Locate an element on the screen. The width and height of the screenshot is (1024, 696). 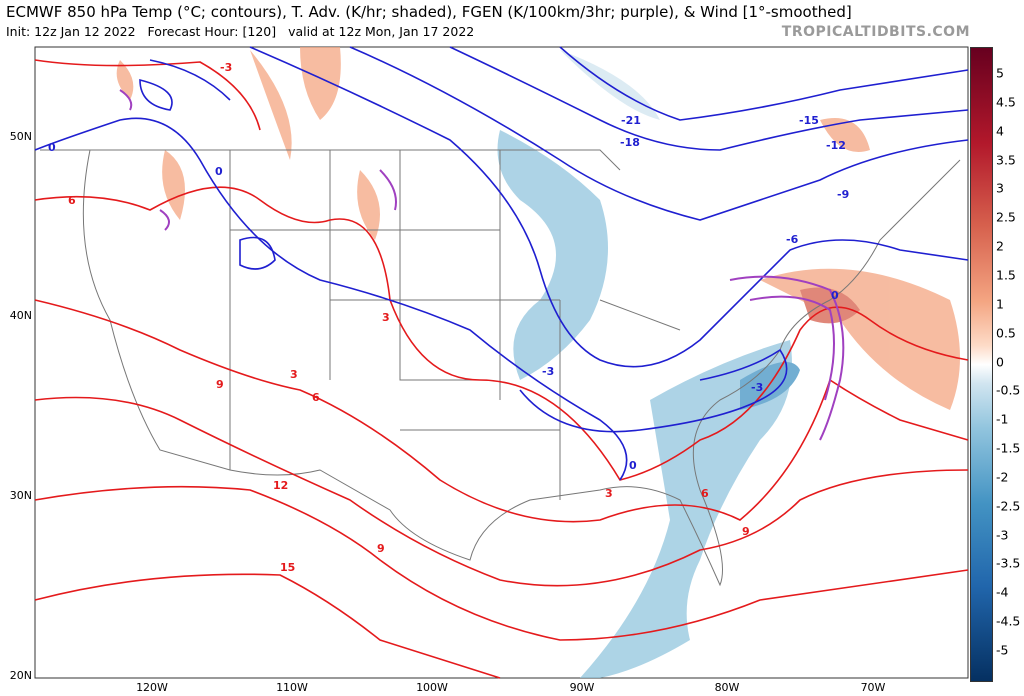
colorbar-tick: -1.5 is located at coordinates (1008, 448).